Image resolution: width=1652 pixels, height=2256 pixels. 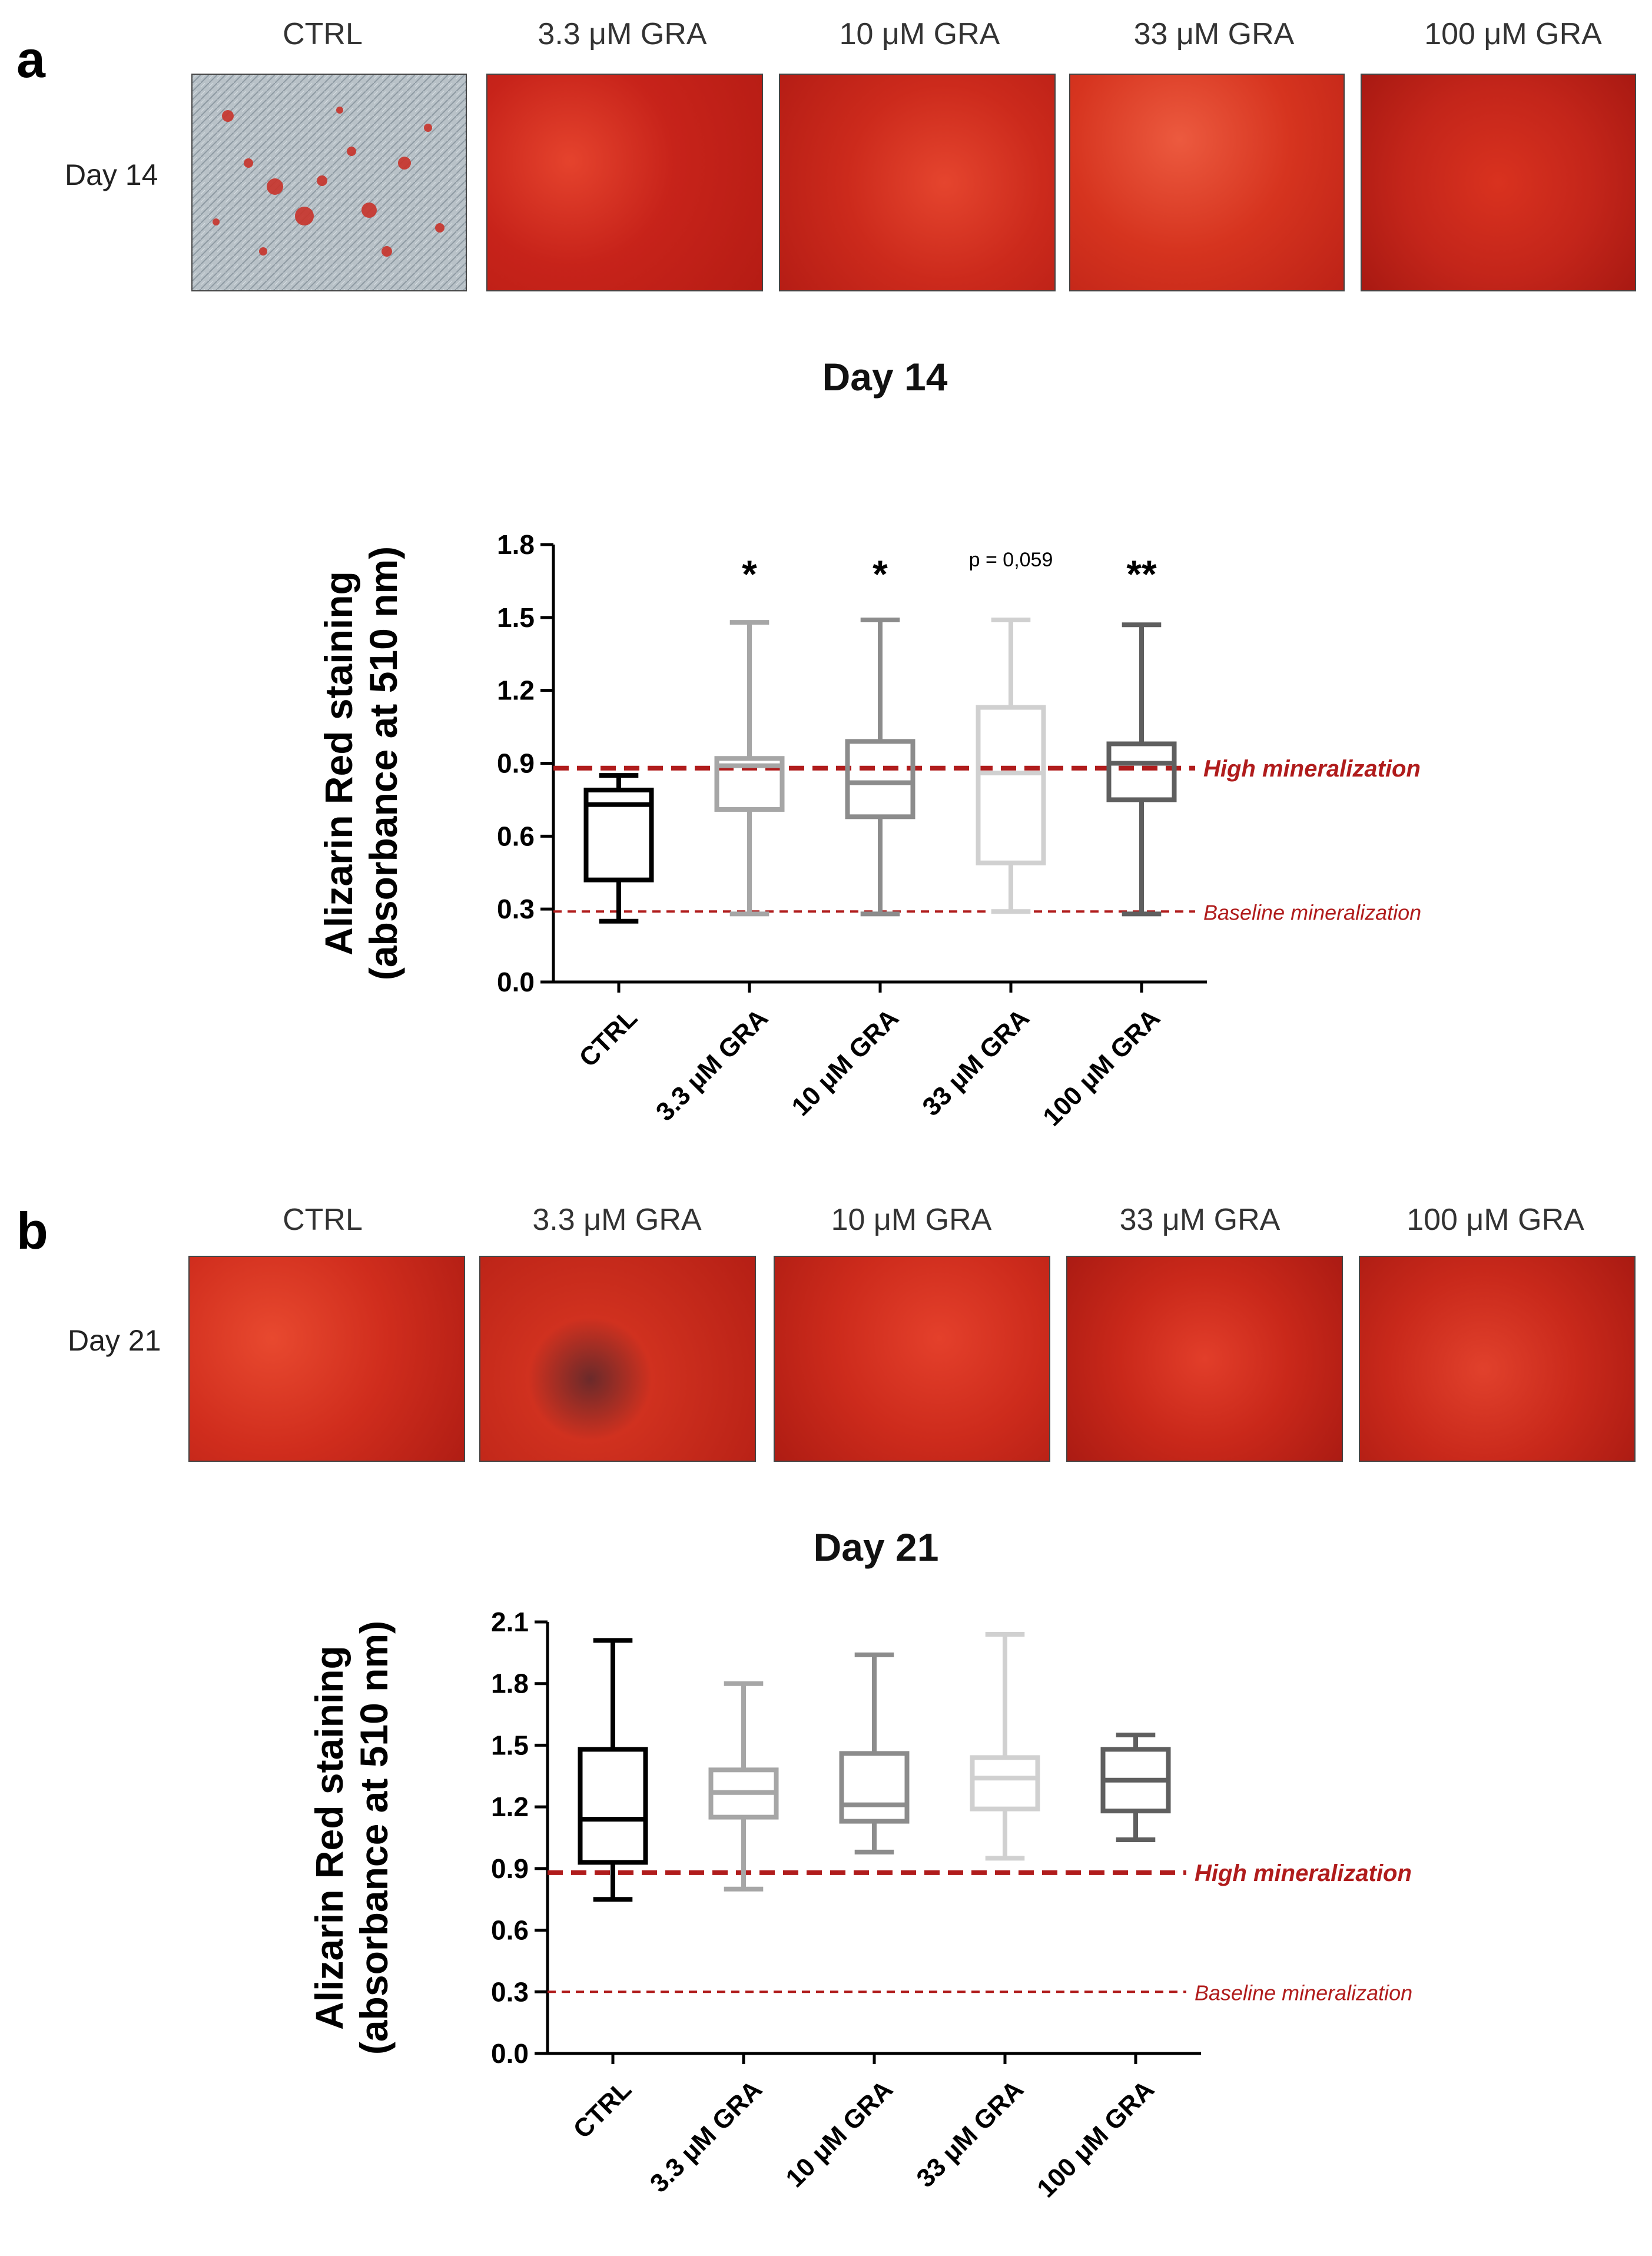 I want to click on c0-y-tick-label: 0.3, so click(x=516, y=909).